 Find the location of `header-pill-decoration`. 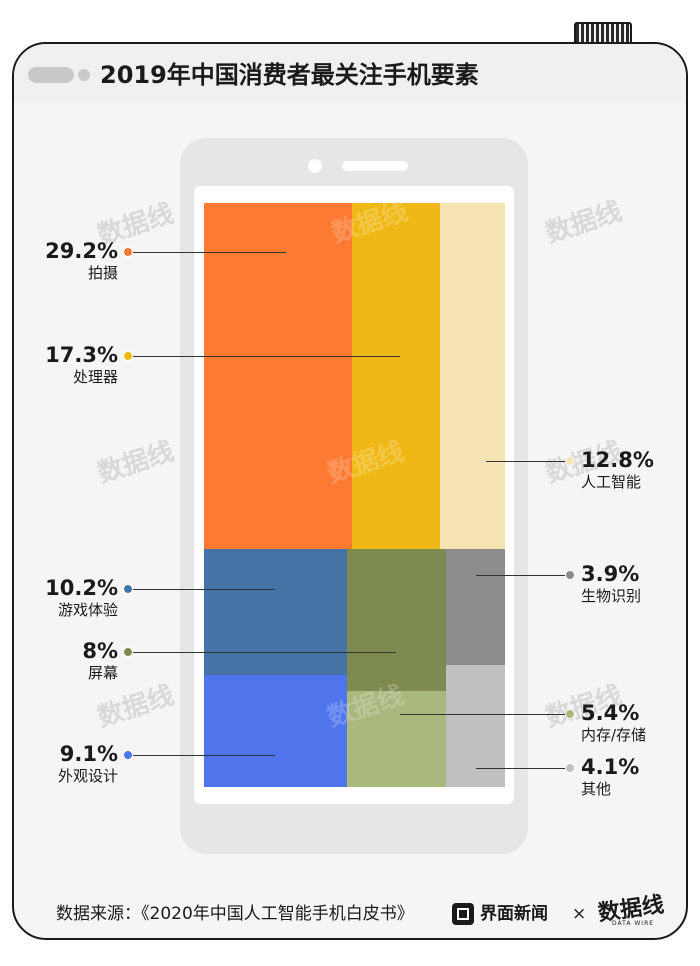

header-pill-decoration is located at coordinates (51, 75).